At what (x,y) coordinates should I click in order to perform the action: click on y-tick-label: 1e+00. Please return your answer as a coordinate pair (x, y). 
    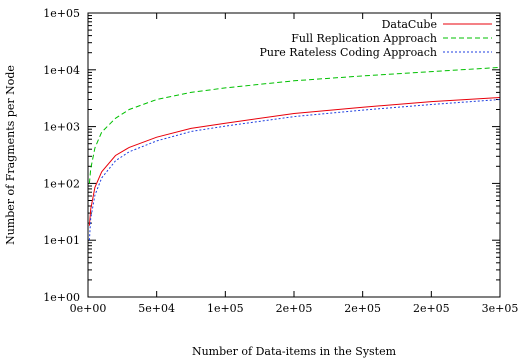
    Looking at the image, I should click on (61, 297).